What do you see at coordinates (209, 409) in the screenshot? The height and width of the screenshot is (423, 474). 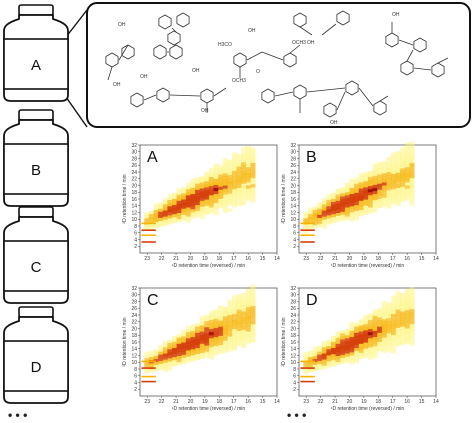 I see `x-axis-label: ¹D retention time (reversed) / min` at bounding box center [209, 409].